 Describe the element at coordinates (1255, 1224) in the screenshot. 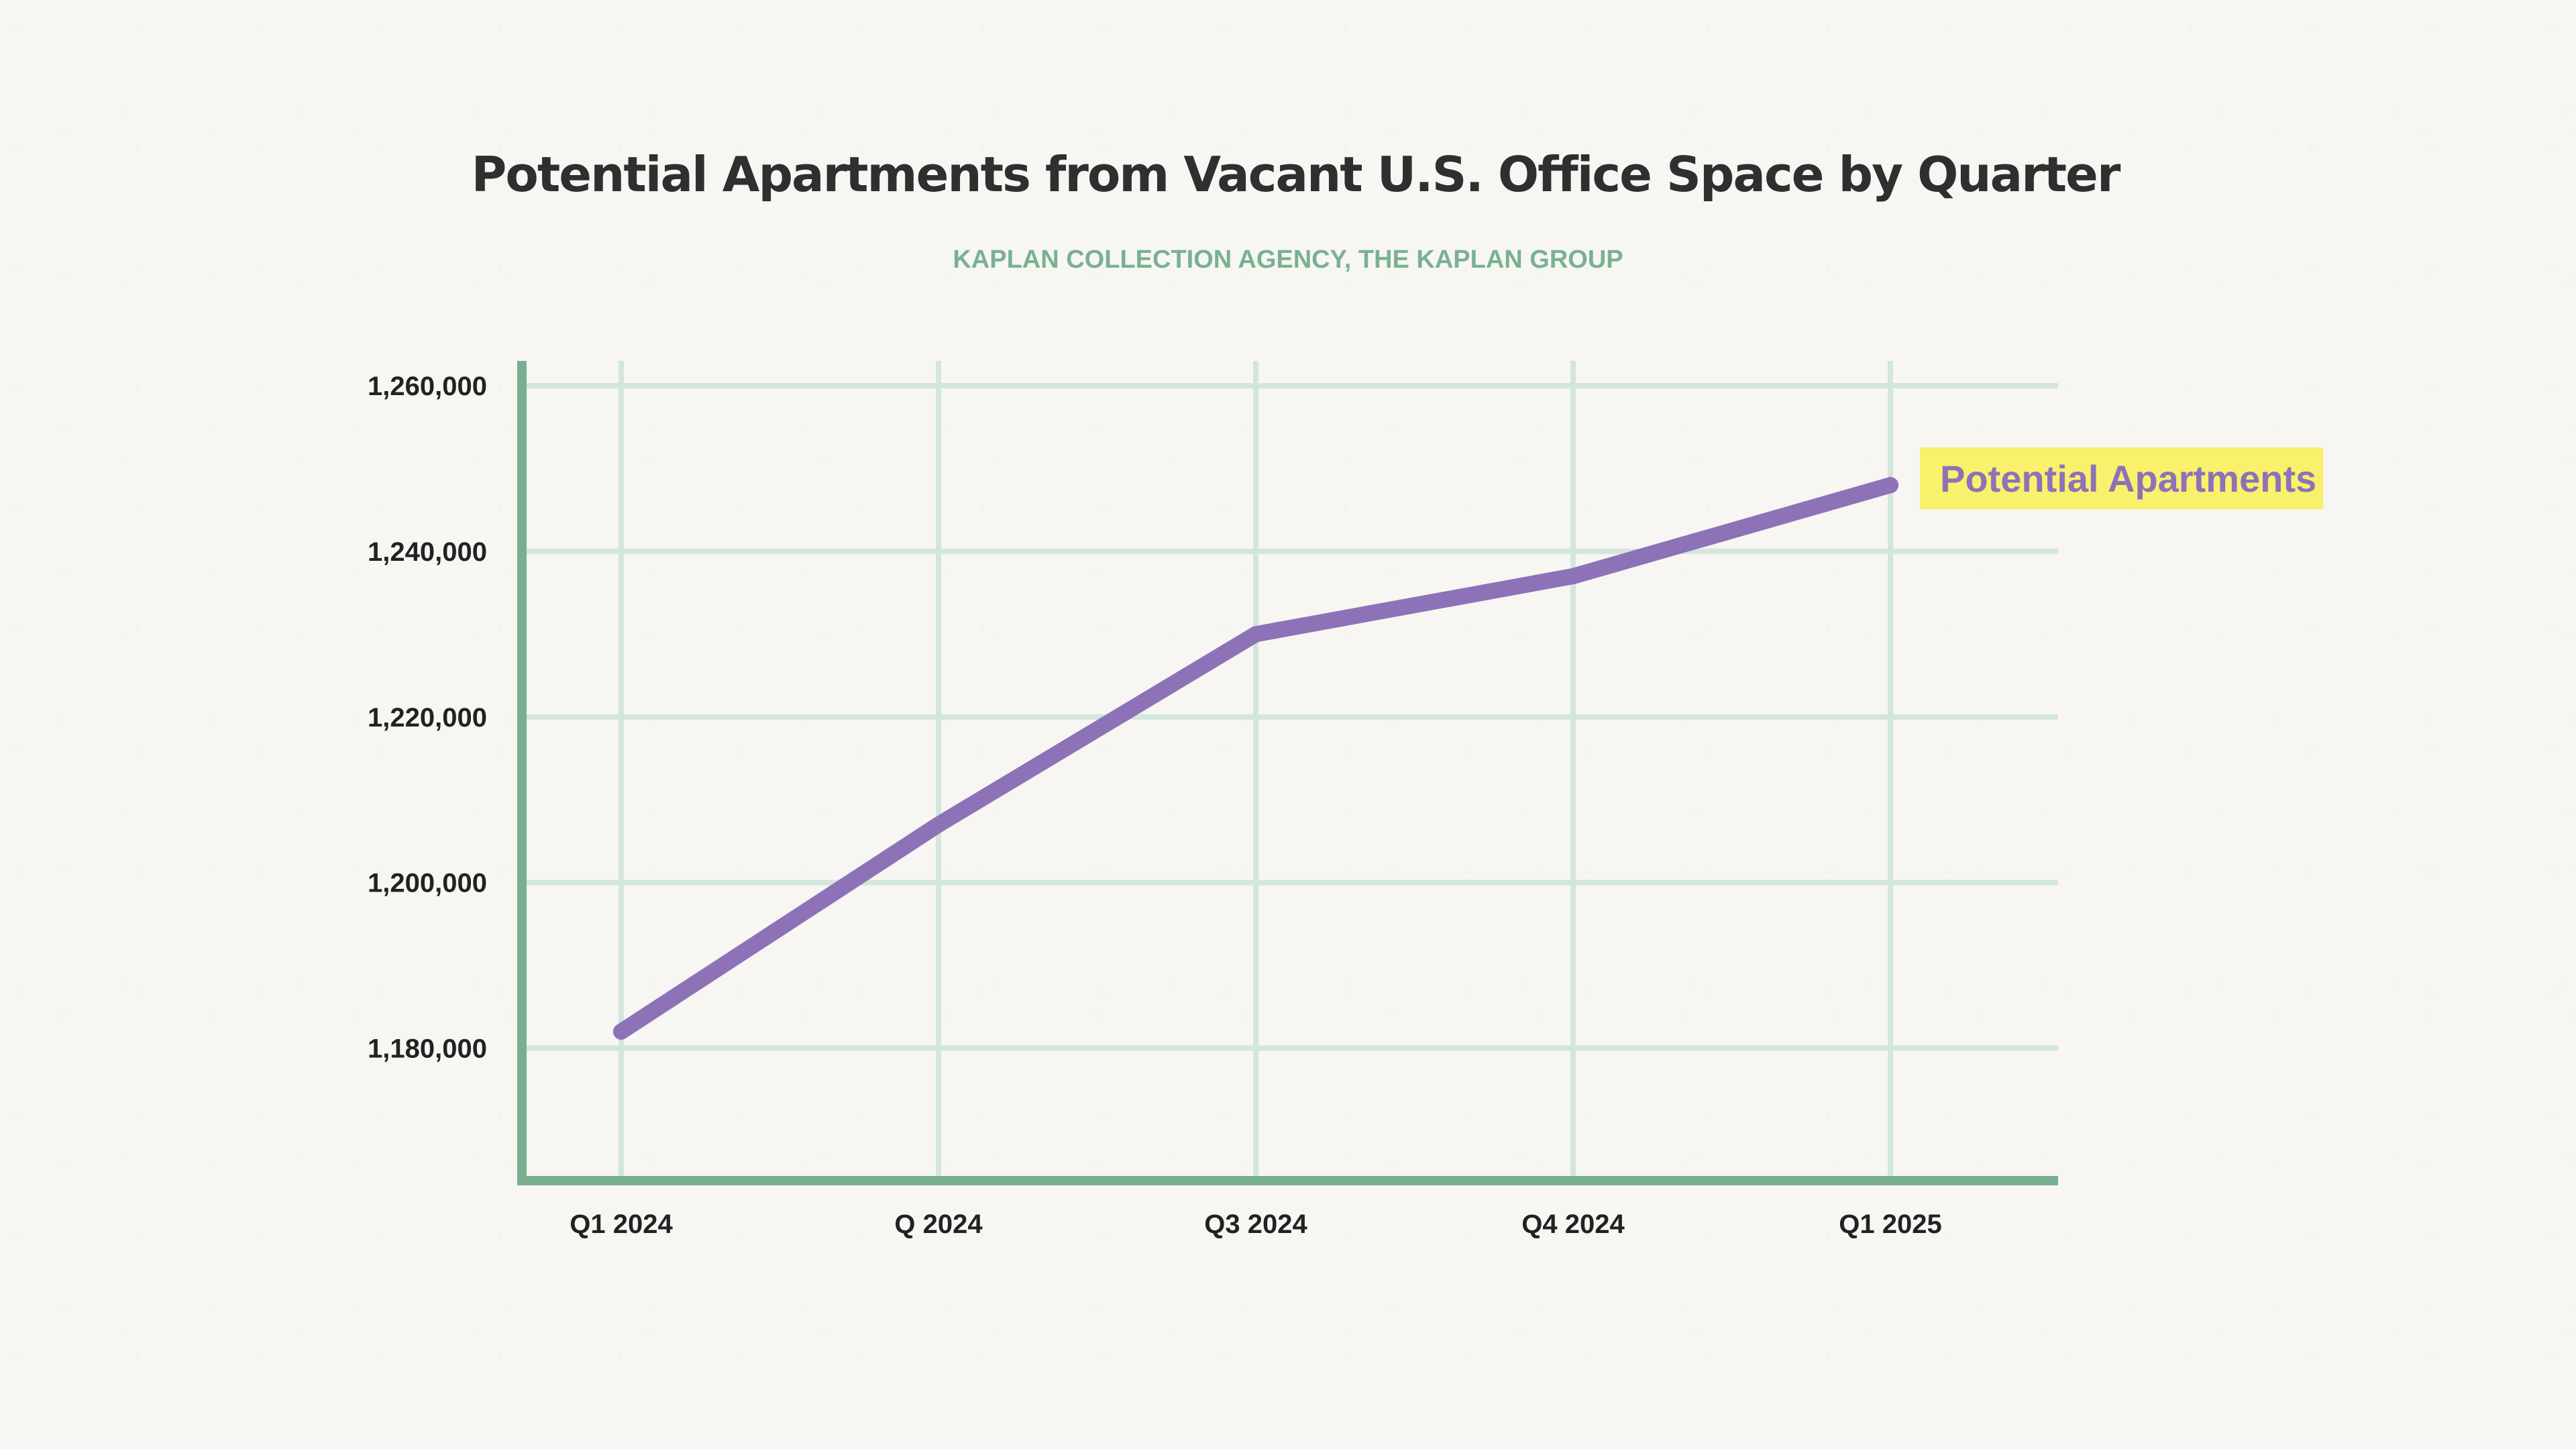

I see `x-tick-label: Q3 2024` at that location.